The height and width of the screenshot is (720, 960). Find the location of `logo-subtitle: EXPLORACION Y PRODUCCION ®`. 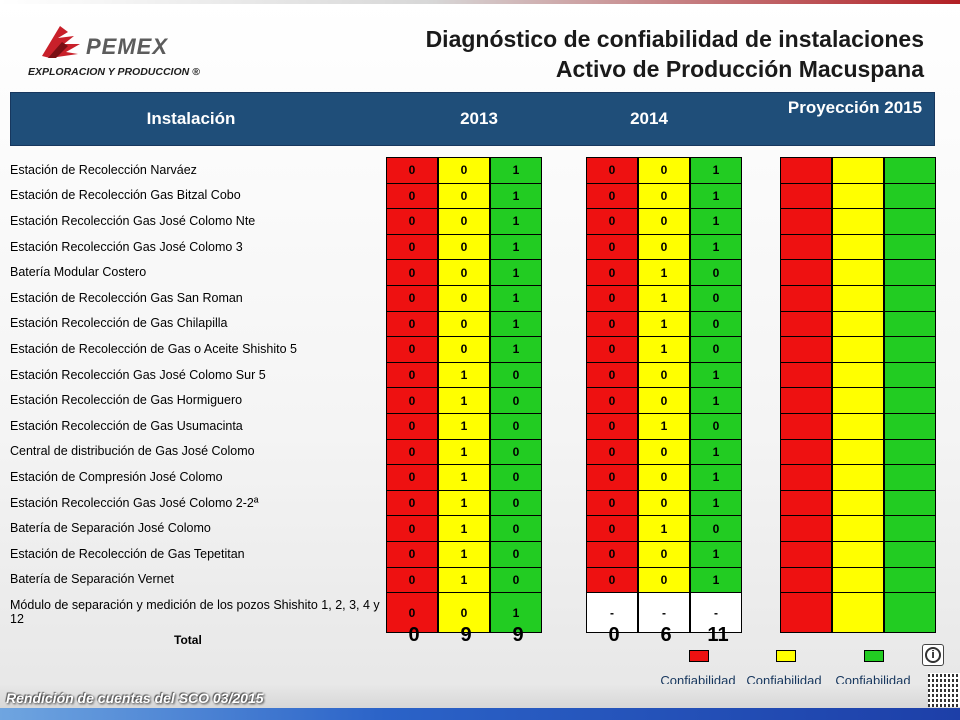

logo-subtitle: EXPLORACION Y PRODUCCION ® is located at coordinates (114, 72).